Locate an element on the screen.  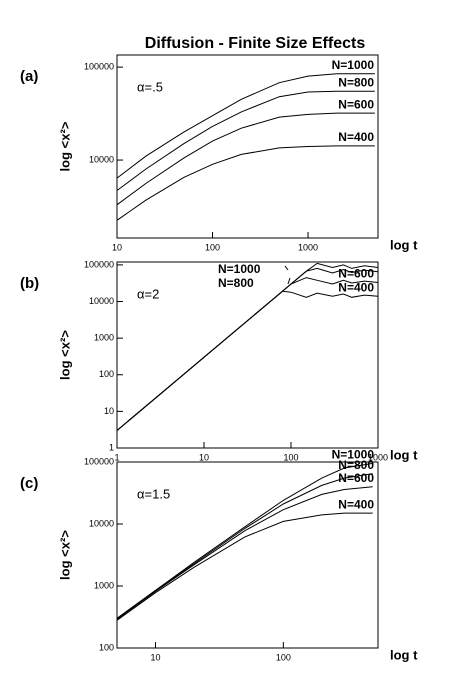
annotation: α=.5 is located at coordinates (150, 86).